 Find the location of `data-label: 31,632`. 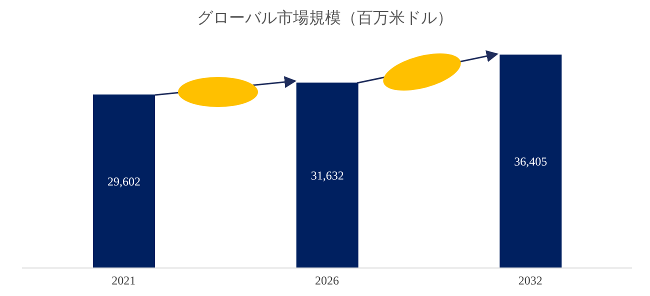

data-label: 31,632 is located at coordinates (327, 175).